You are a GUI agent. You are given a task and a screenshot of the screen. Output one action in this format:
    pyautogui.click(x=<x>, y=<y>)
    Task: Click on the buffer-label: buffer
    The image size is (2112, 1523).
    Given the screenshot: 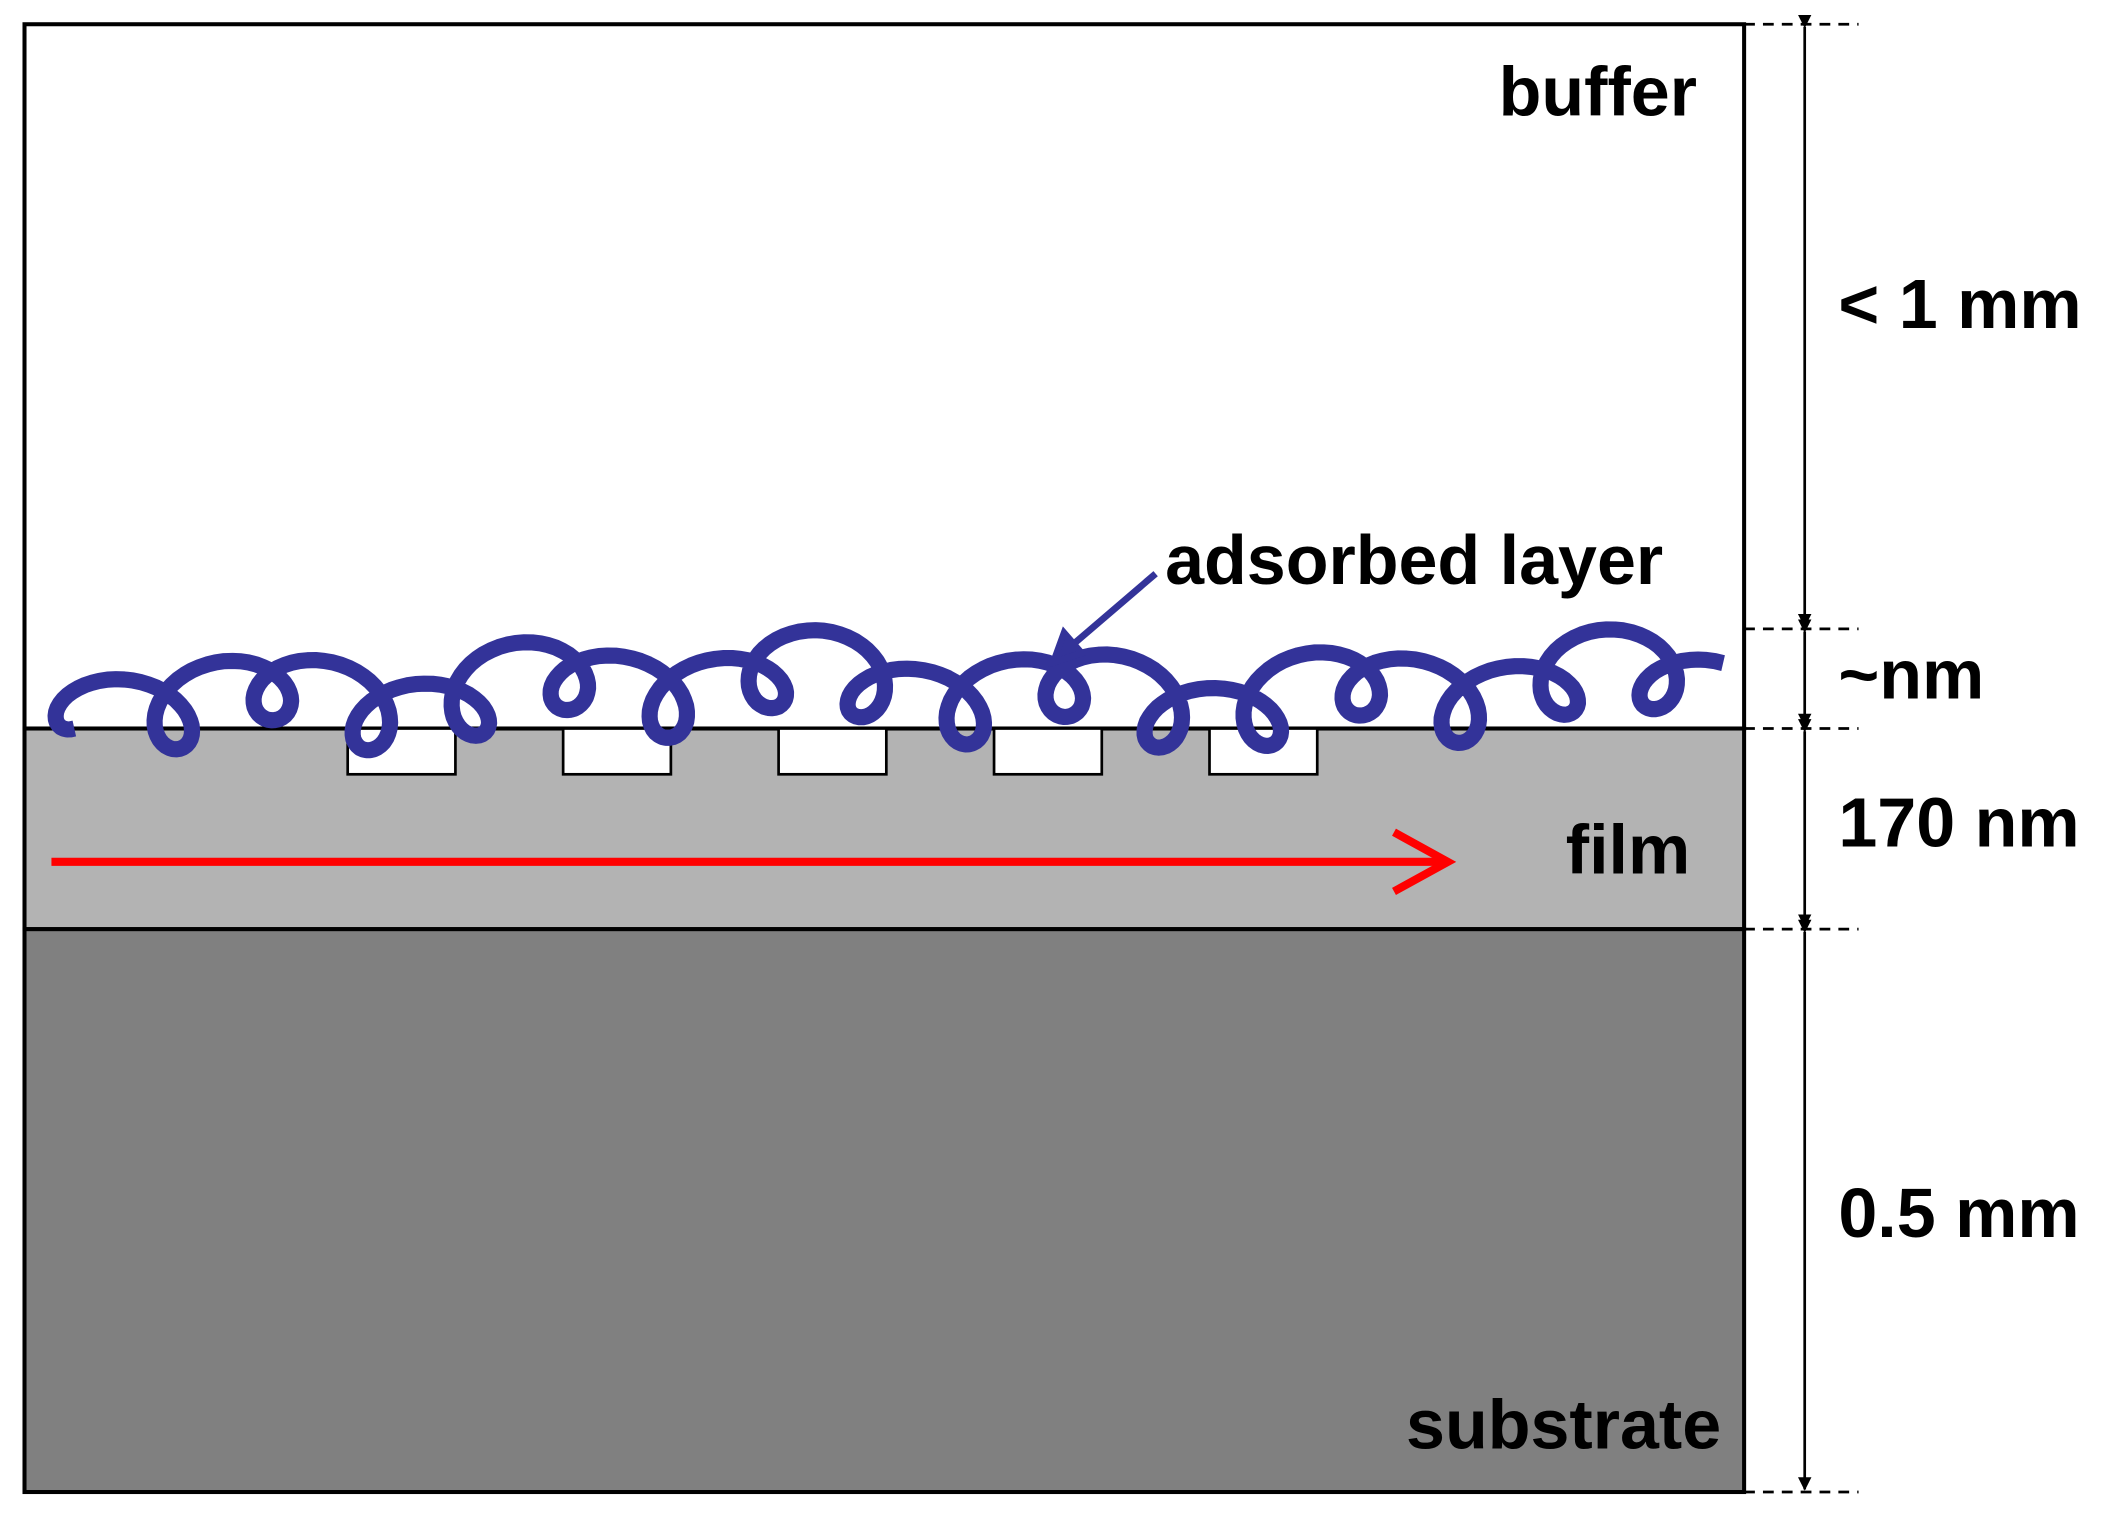 What is the action you would take?
    pyautogui.click(x=1598, y=91)
    